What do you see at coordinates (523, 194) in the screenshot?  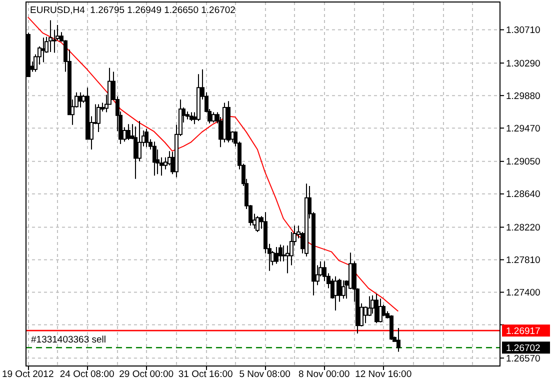 I see `y-tick-label: 1.28640` at bounding box center [523, 194].